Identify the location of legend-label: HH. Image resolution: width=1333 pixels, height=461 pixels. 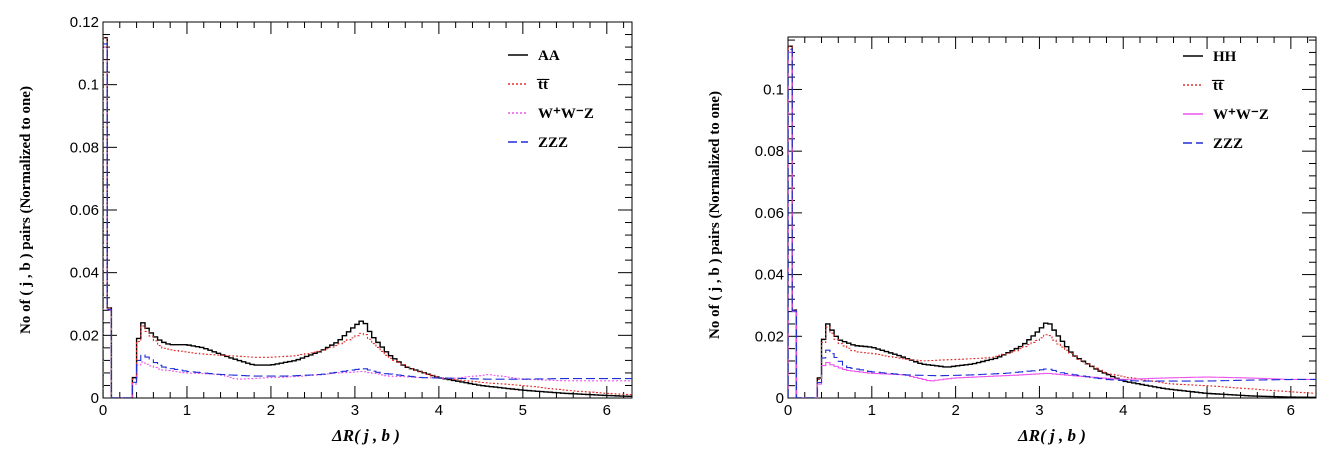
(1225, 57).